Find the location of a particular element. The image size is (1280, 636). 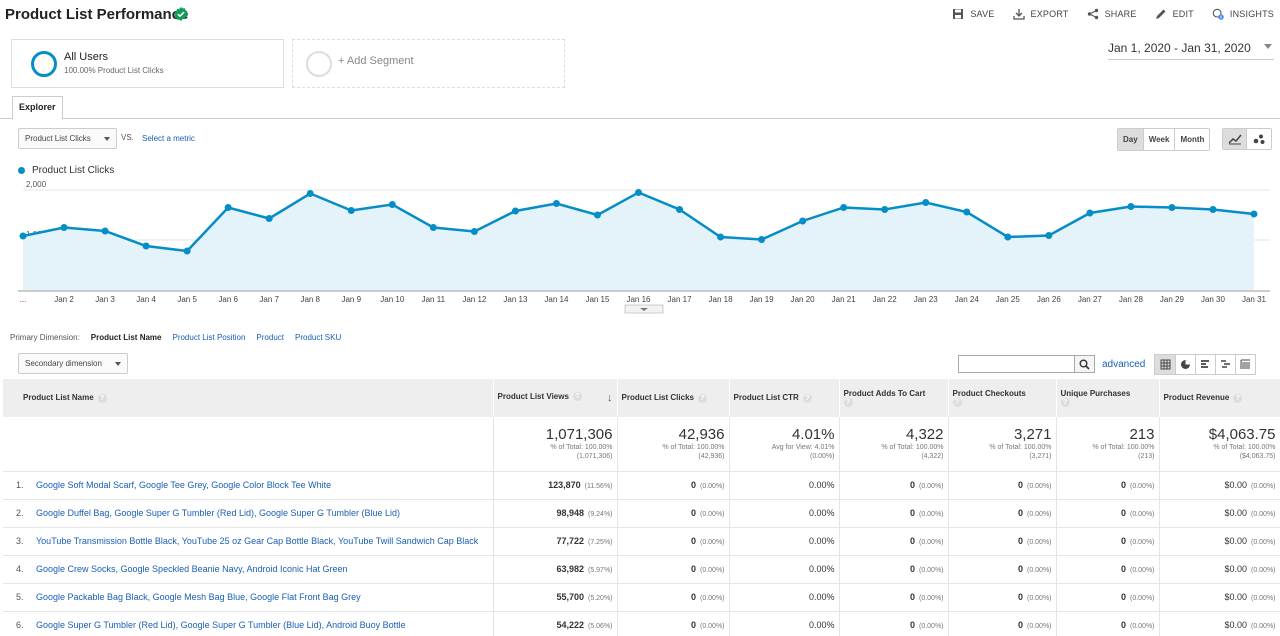

segment-all-users: All Users 100.00% Product List Clicks is located at coordinates (147, 63).